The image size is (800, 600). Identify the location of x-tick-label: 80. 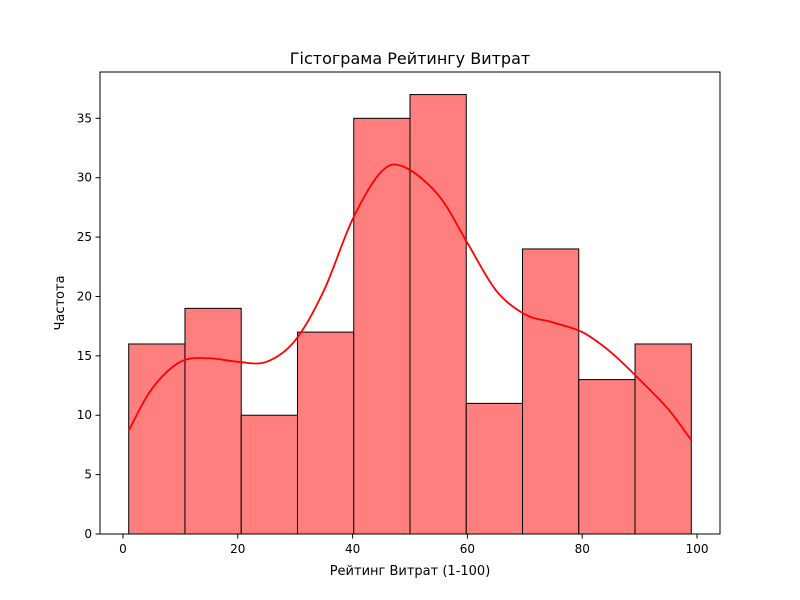
(582, 549).